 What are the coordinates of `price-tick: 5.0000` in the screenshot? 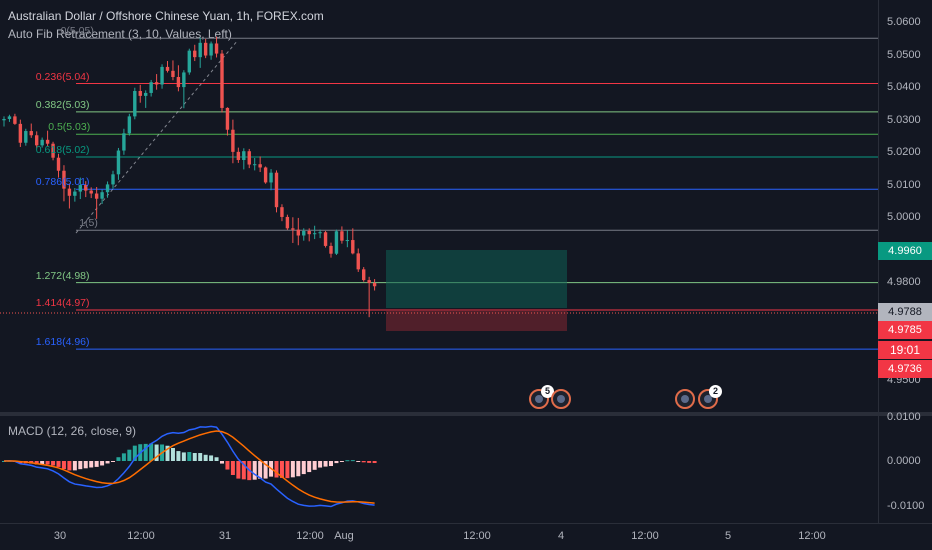 It's located at (904, 217).